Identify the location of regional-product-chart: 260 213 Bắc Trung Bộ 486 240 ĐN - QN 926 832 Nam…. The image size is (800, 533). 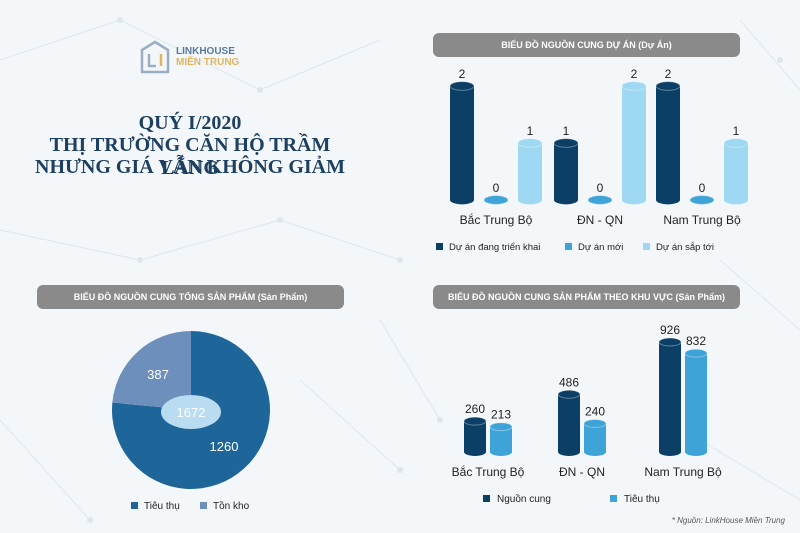
(587, 414).